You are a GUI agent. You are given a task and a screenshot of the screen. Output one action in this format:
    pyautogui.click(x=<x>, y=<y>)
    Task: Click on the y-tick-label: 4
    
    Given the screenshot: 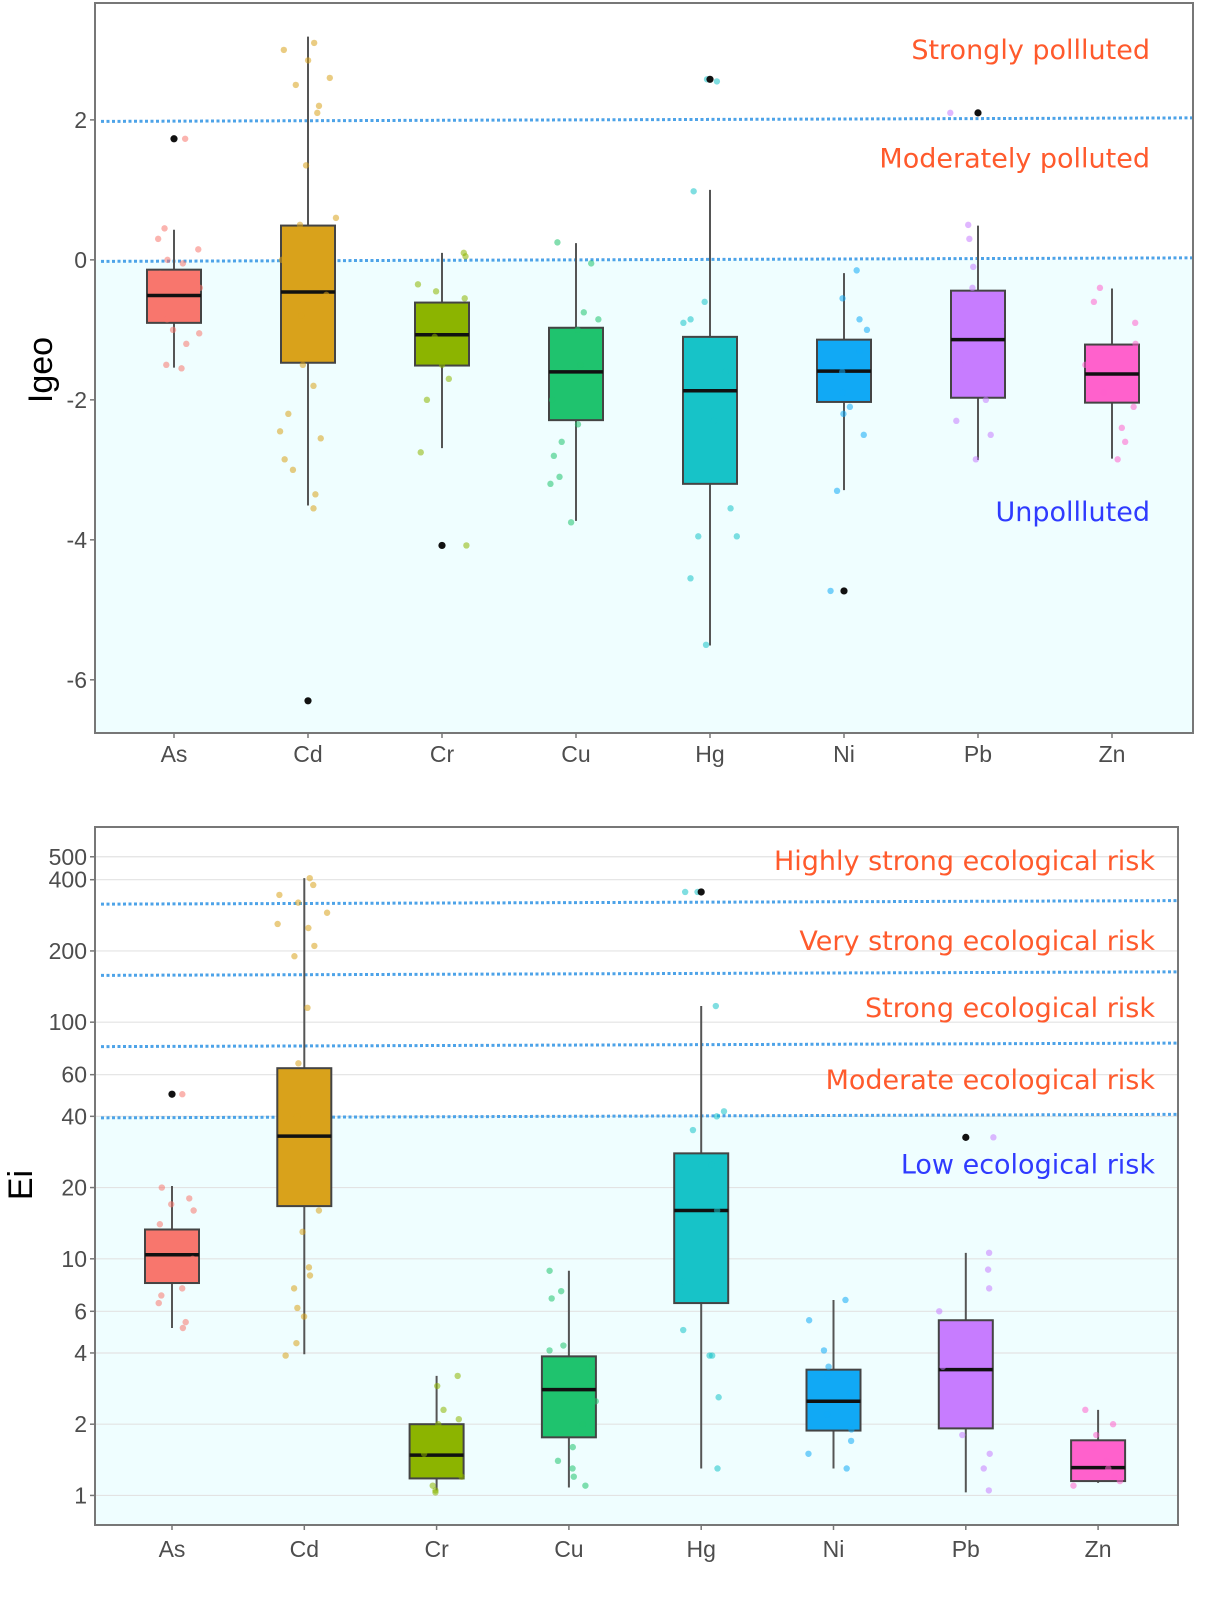 What is the action you would take?
    pyautogui.click(x=80, y=1353)
    